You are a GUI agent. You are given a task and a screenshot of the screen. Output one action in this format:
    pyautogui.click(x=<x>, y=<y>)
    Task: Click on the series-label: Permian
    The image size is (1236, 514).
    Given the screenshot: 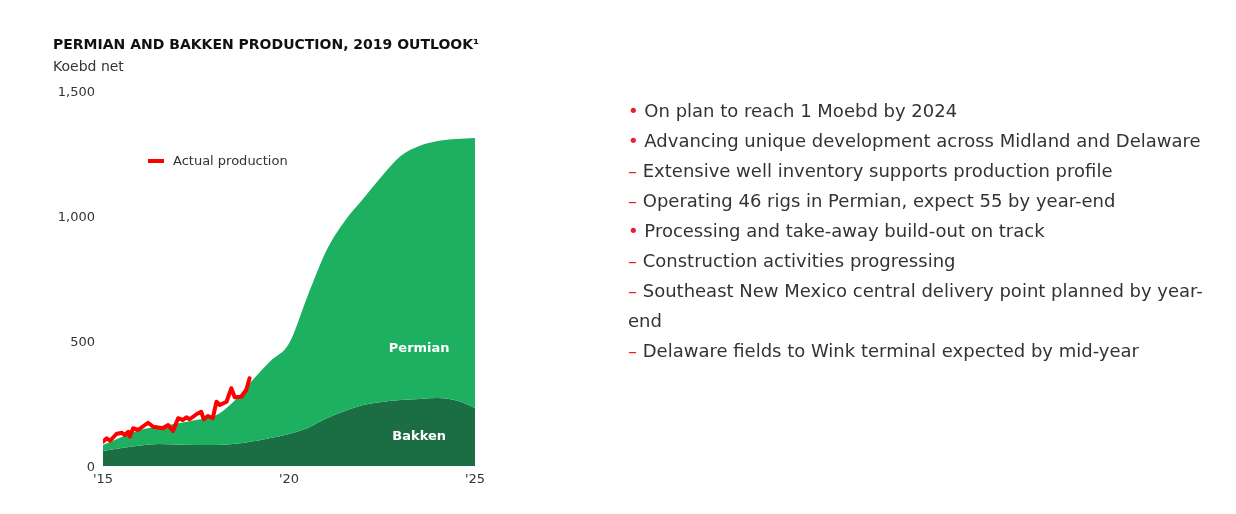 What is the action you would take?
    pyautogui.click(x=419, y=348)
    